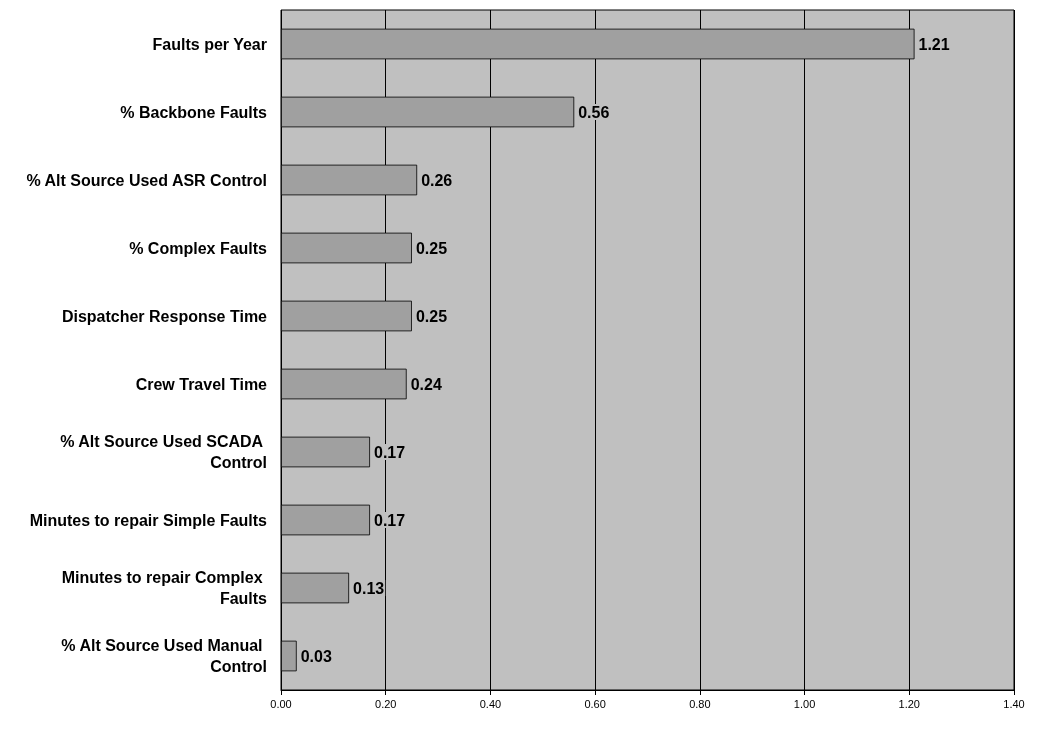  What do you see at coordinates (1014, 703) in the screenshot?
I see `x-tick-label: 1.40` at bounding box center [1014, 703].